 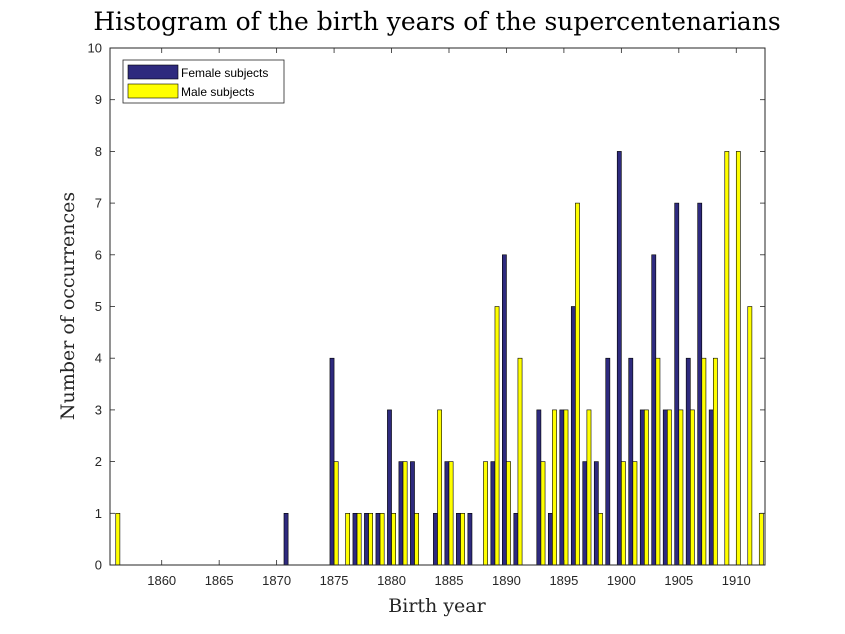 I want to click on bar-male-1906, so click(x=692, y=487).